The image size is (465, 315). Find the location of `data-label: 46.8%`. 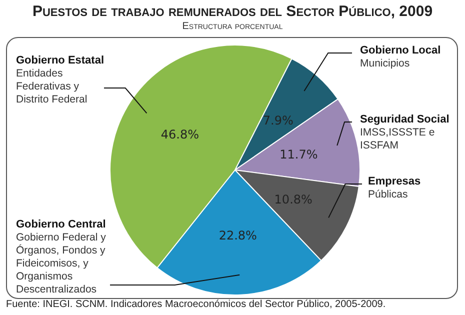

data-label: 46.8% is located at coordinates (179, 135).